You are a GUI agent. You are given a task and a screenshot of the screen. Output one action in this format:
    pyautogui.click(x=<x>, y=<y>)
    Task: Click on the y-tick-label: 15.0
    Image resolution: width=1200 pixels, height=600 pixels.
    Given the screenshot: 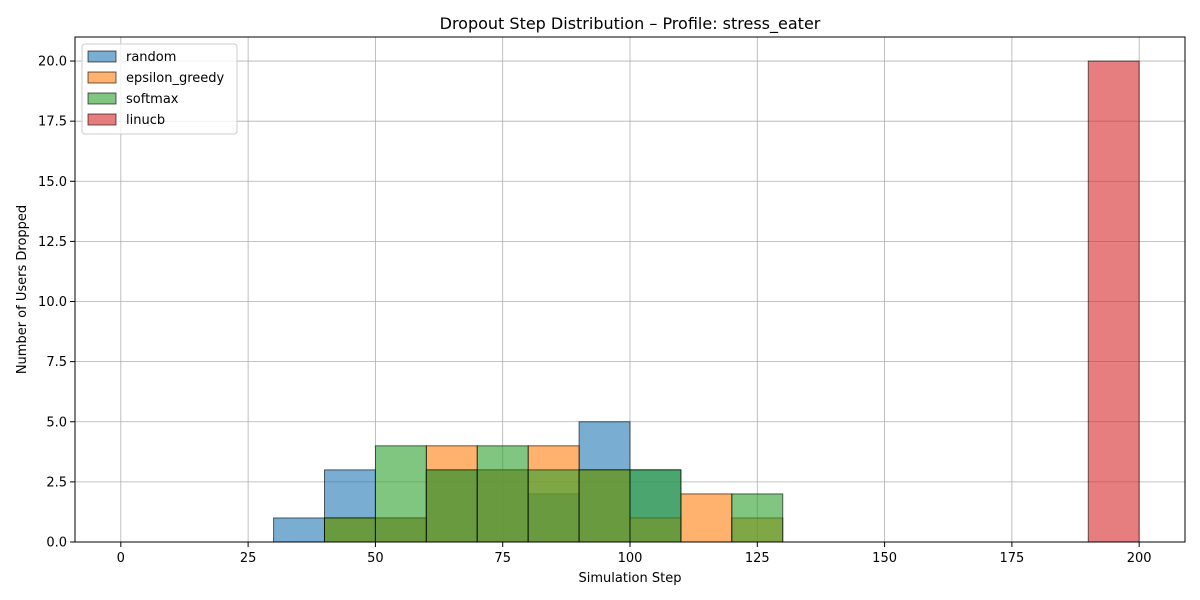 What is the action you would take?
    pyautogui.click(x=52, y=182)
    